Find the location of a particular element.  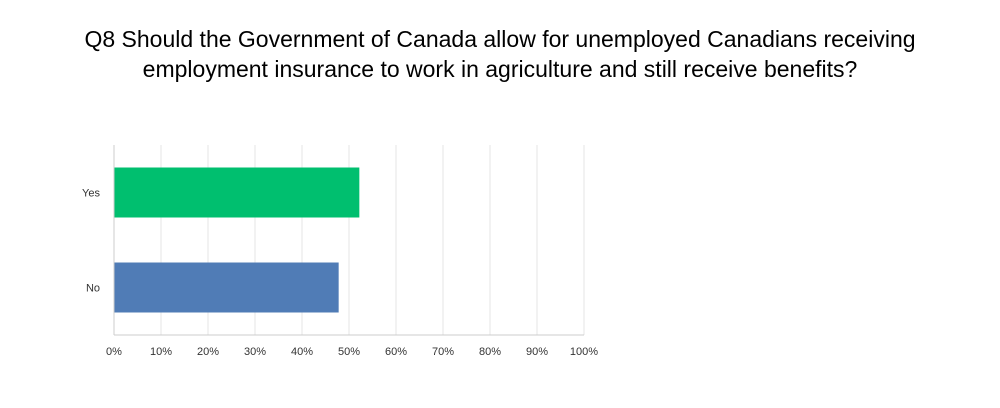

x-tick-label: 30% is located at coordinates (255, 352).